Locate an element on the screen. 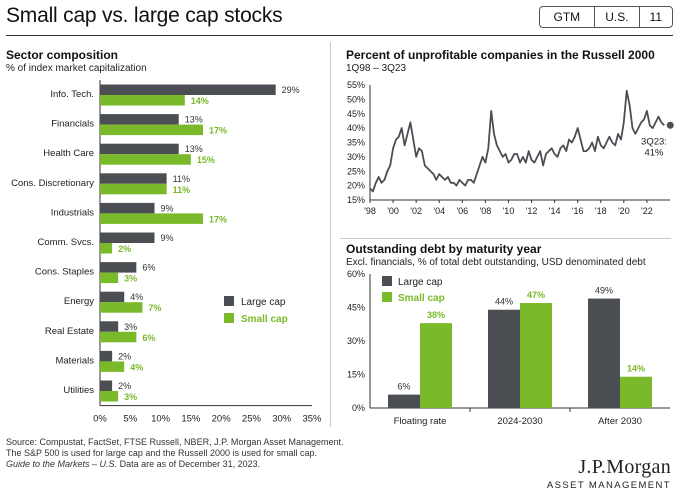  debt-y-tick-label: 30% is located at coordinates (356, 341).